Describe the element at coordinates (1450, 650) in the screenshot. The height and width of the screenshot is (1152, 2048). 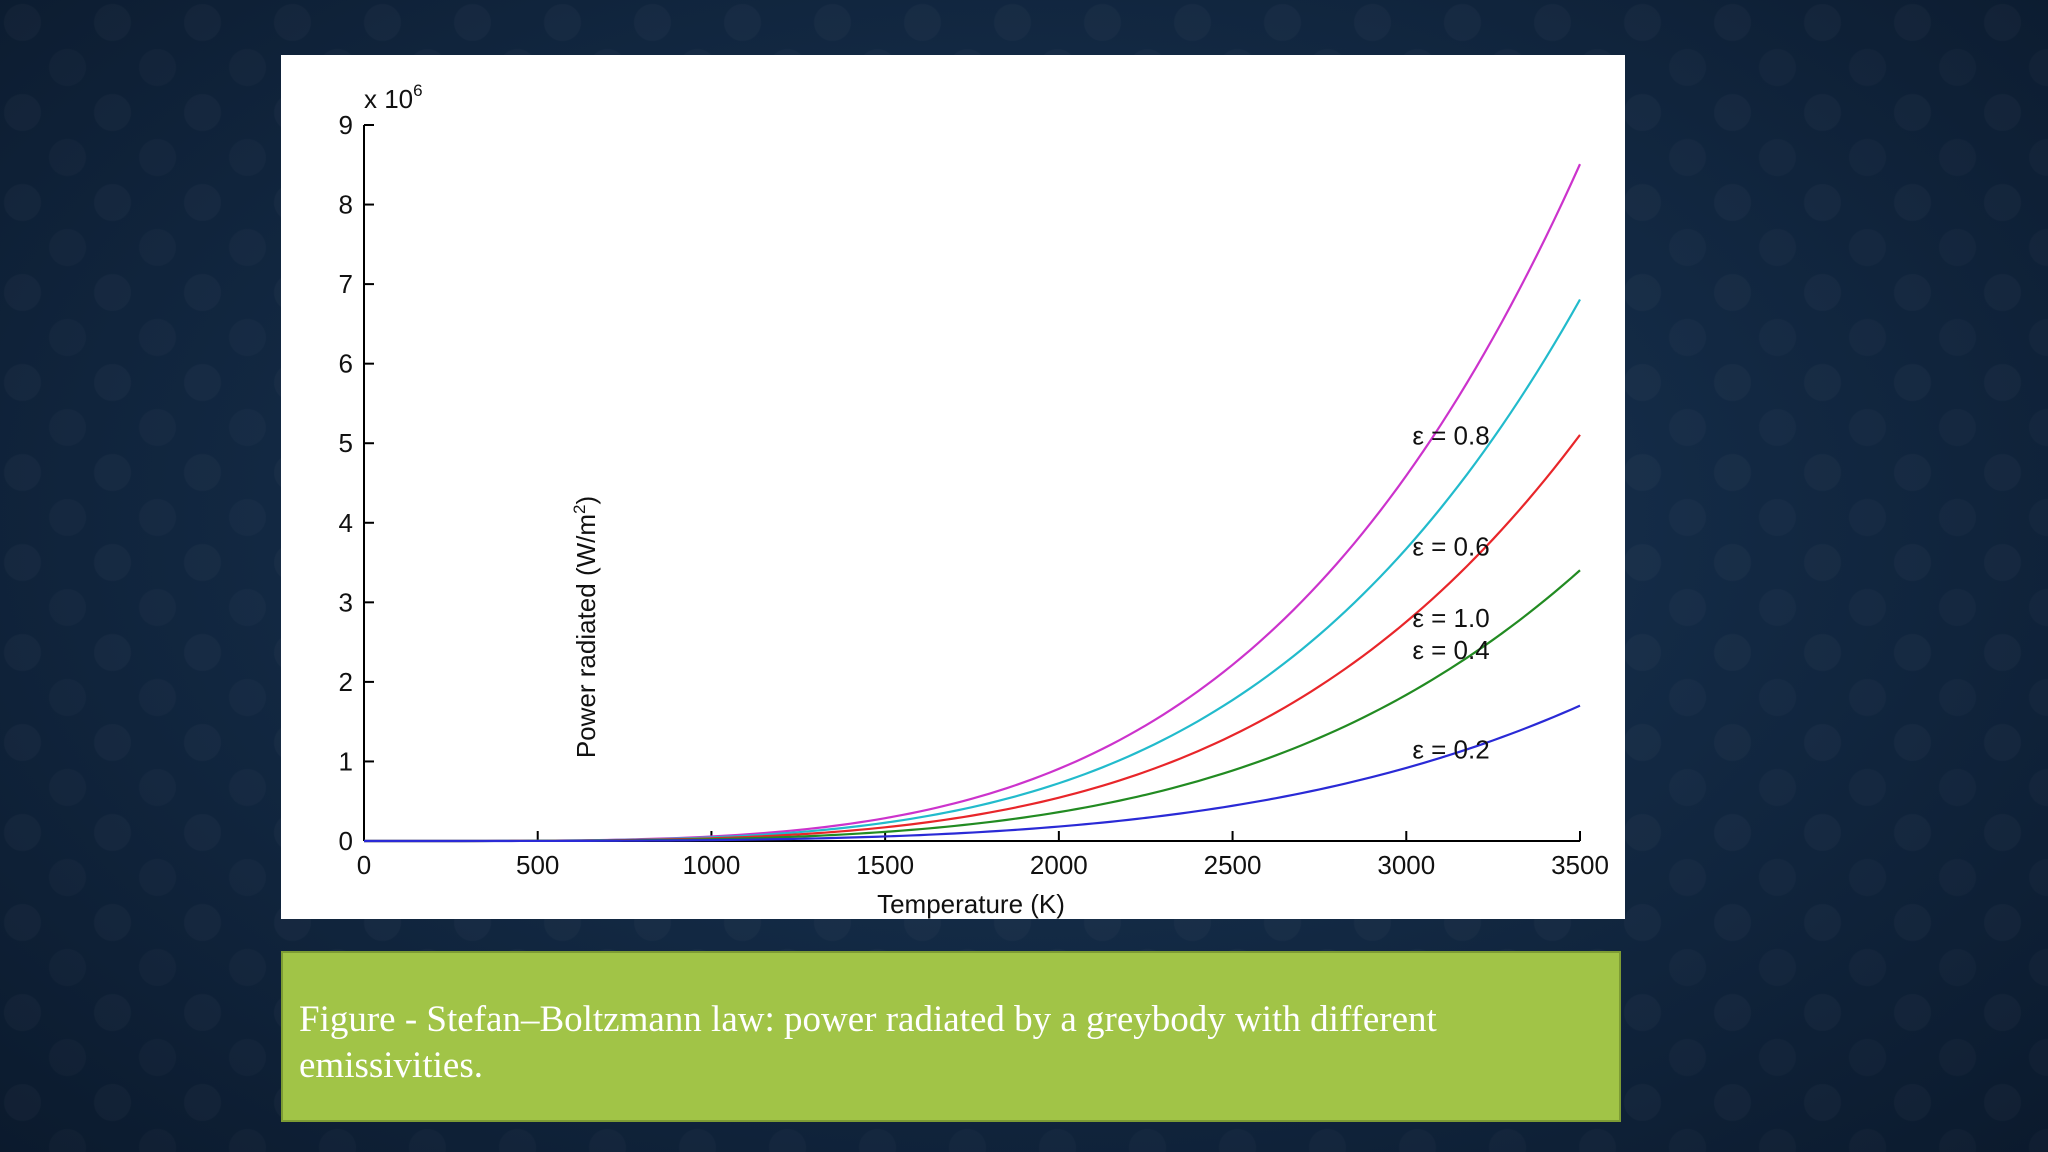
I see `series-label-3: ε = 0.4` at that location.